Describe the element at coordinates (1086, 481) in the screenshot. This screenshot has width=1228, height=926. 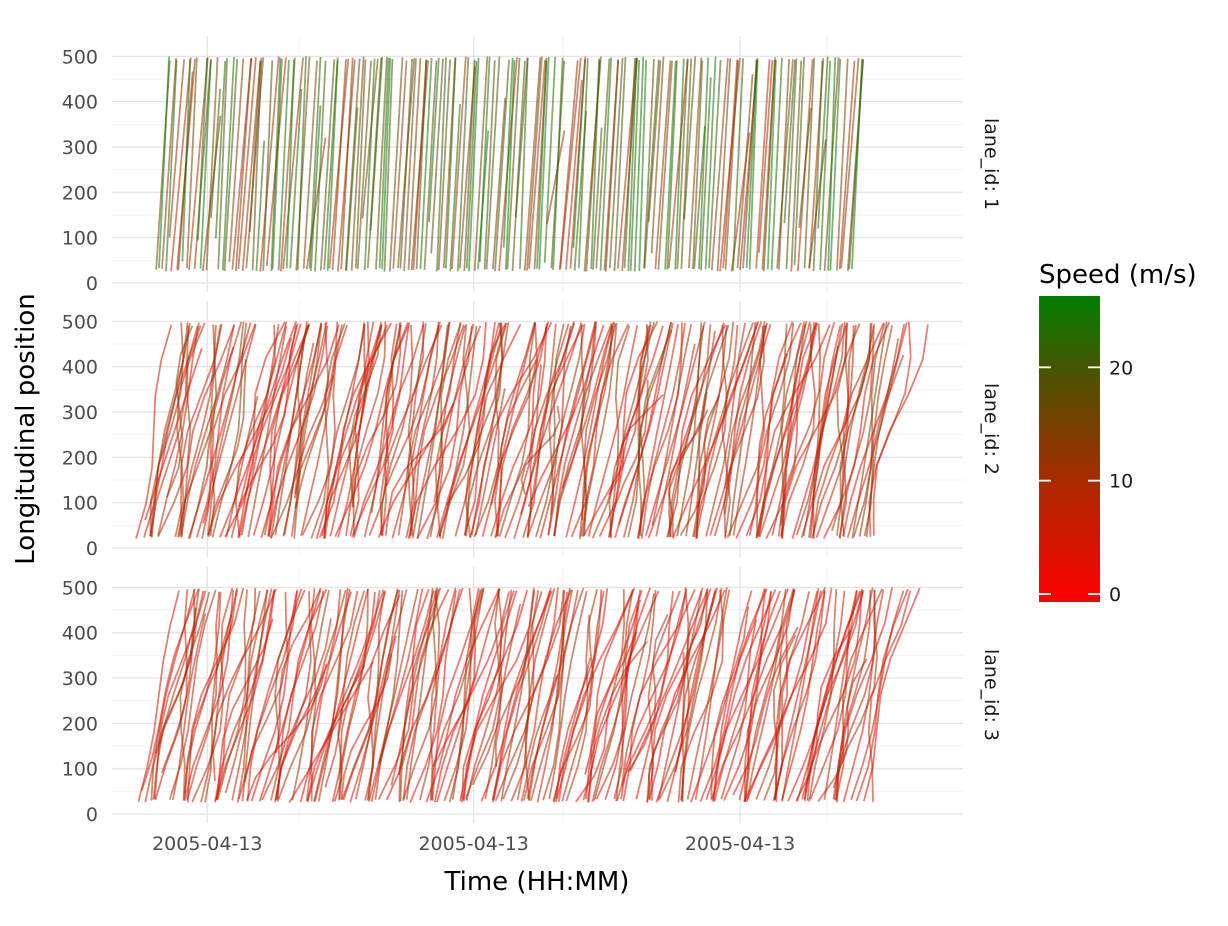
I see `legend-ticks: 0 10 20` at that location.